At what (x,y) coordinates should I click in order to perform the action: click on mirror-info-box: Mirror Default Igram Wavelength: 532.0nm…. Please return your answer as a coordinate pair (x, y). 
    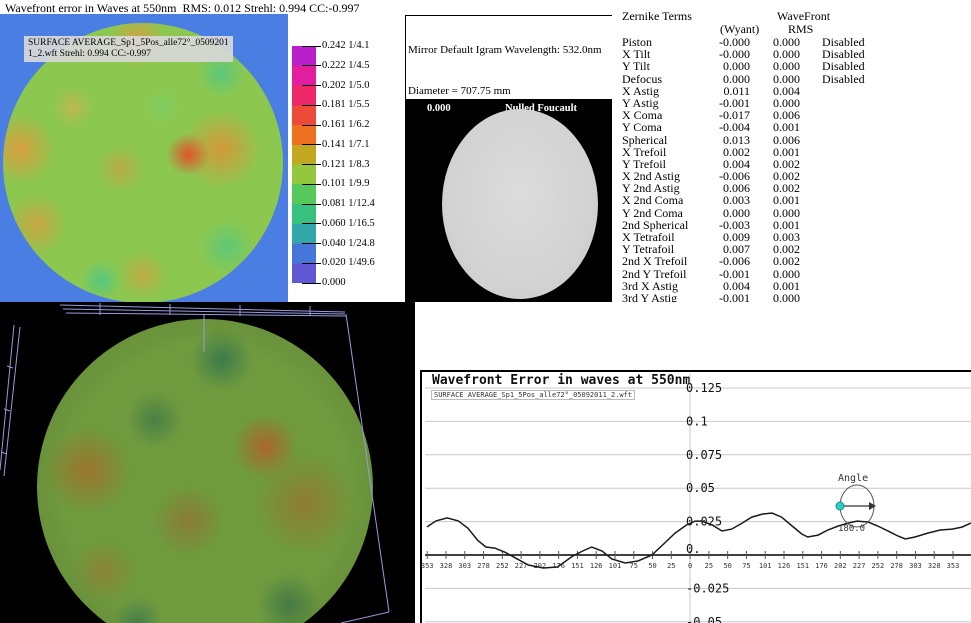
    Looking at the image, I should click on (510, 137).